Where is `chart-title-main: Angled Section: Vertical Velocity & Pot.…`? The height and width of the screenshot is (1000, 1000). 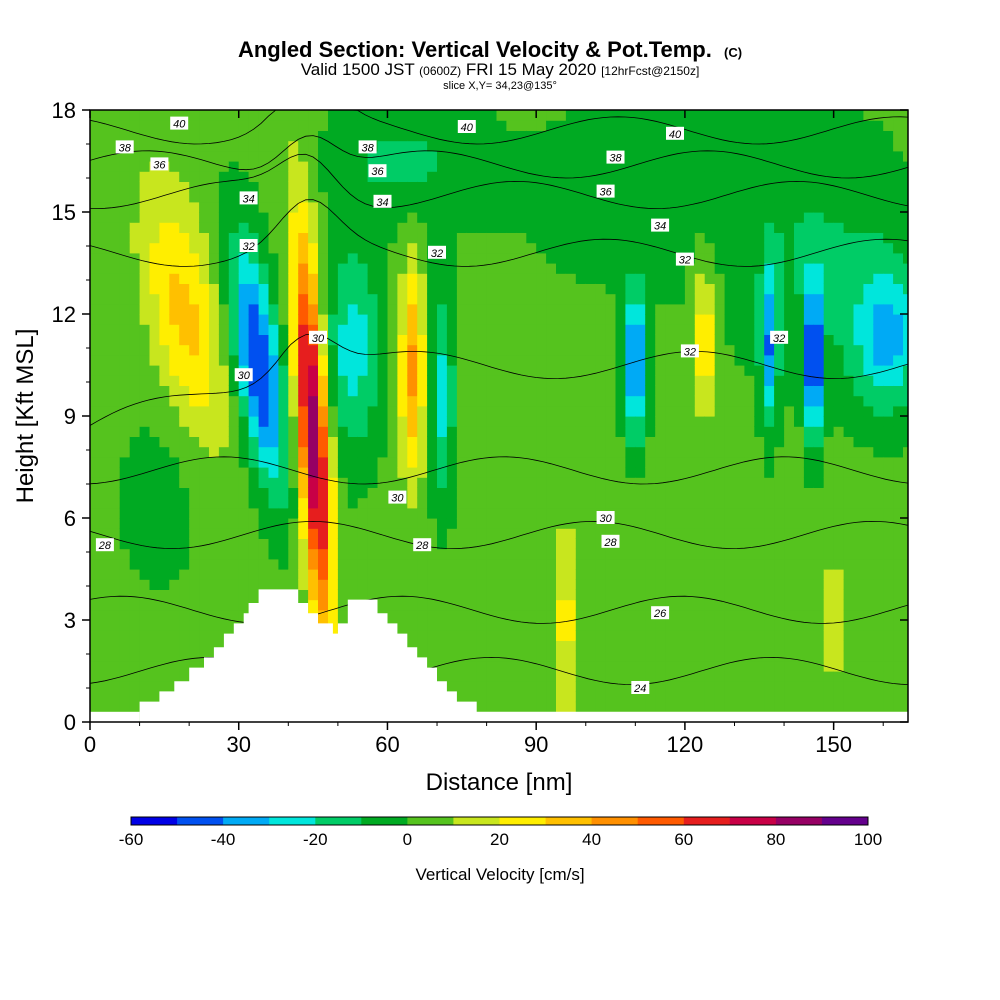 chart-title-main: Angled Section: Vertical Velocity & Pot.… is located at coordinates (475, 49).